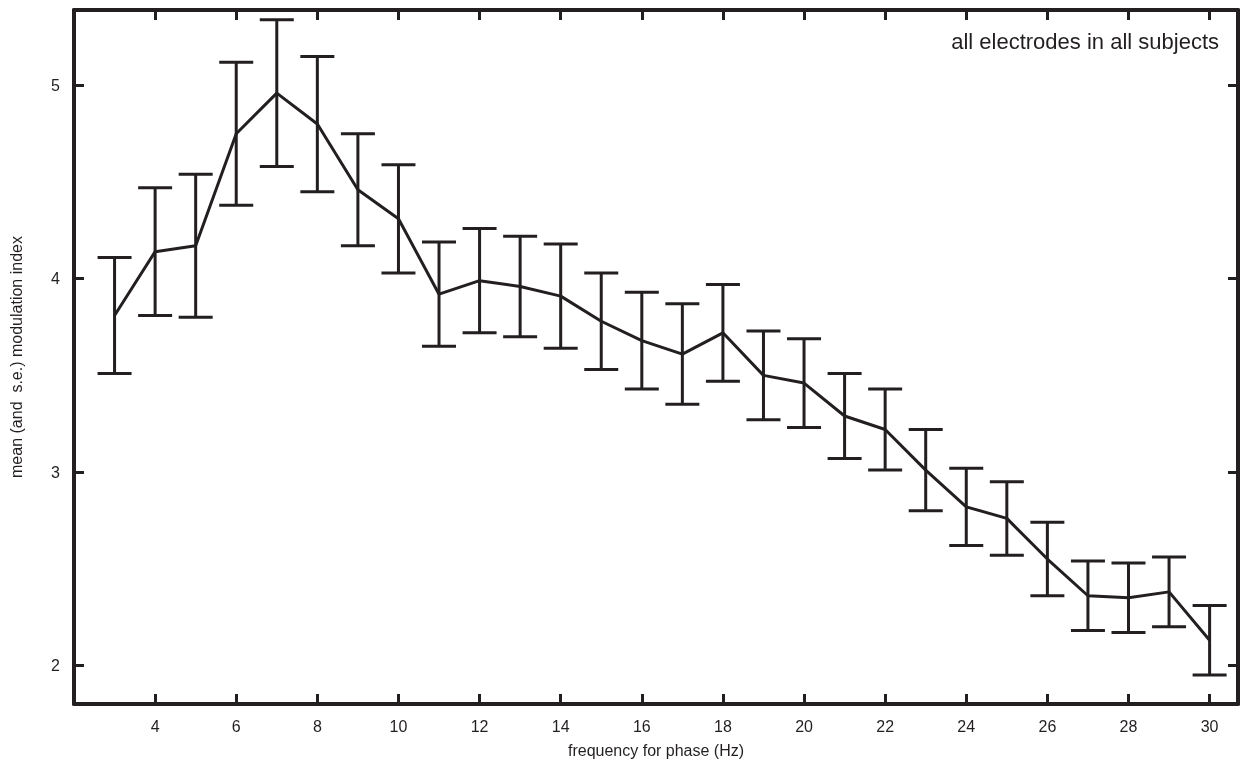 The image size is (1249, 777). I want to click on x-tick-label: 12, so click(479, 726).